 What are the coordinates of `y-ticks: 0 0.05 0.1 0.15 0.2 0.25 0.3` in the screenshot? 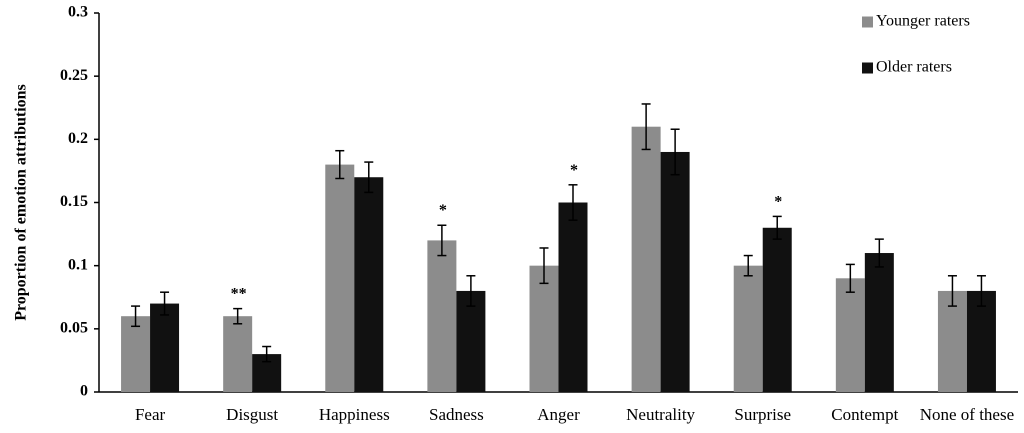 It's located at (79, 202).